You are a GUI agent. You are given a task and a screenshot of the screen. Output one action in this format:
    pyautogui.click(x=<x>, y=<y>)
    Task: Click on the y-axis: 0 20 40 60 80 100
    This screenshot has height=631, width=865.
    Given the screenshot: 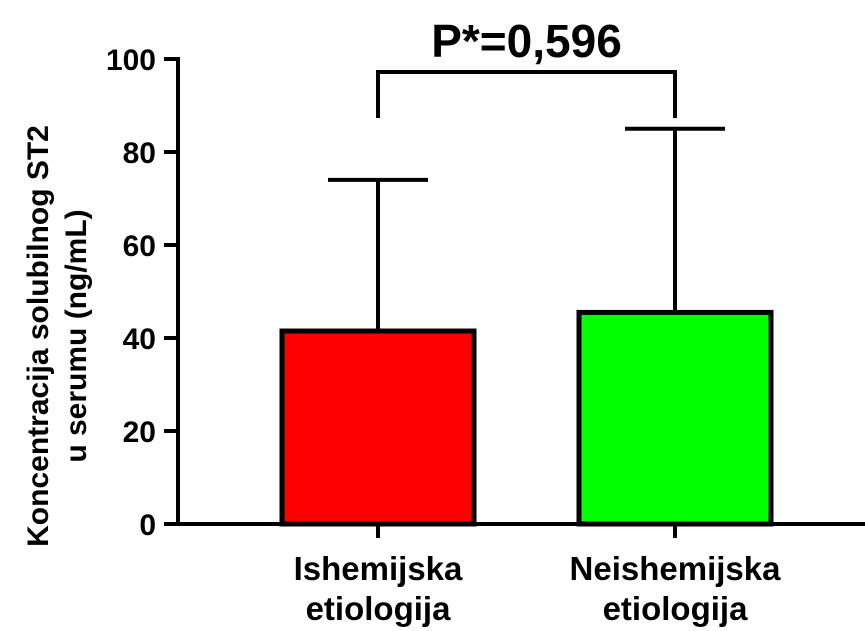 What is the action you would take?
    pyautogui.click(x=143, y=293)
    